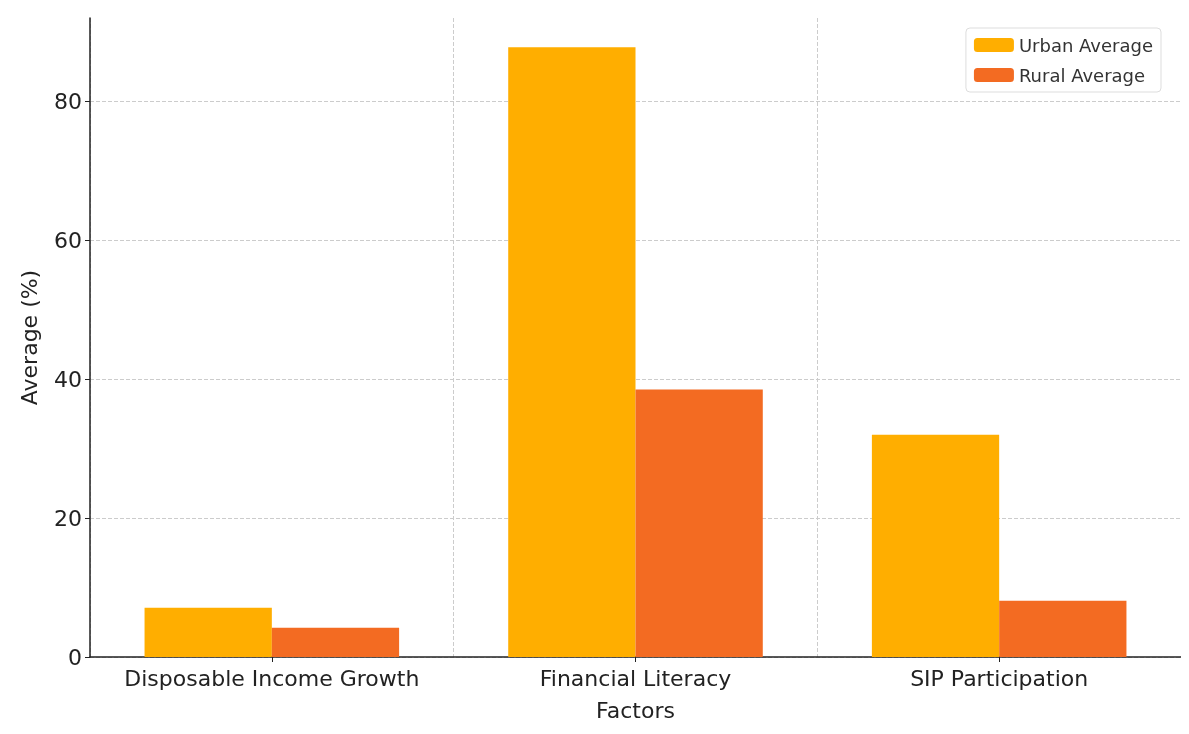 The width and height of the screenshot is (1189, 734). I want to click on x-tick-label: SIP Participation, so click(999, 678).